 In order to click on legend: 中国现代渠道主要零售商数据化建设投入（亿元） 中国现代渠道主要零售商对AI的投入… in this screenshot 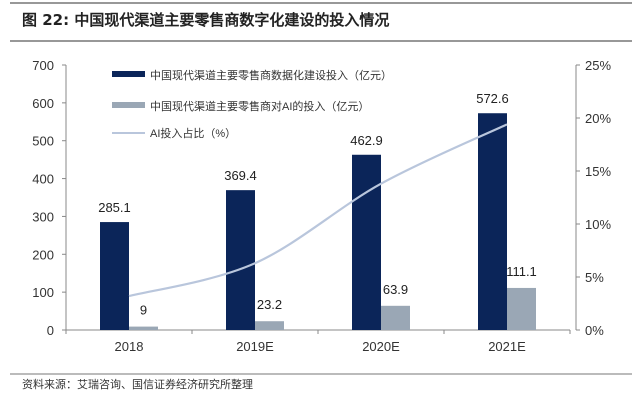, I will do `click(252, 104)`.